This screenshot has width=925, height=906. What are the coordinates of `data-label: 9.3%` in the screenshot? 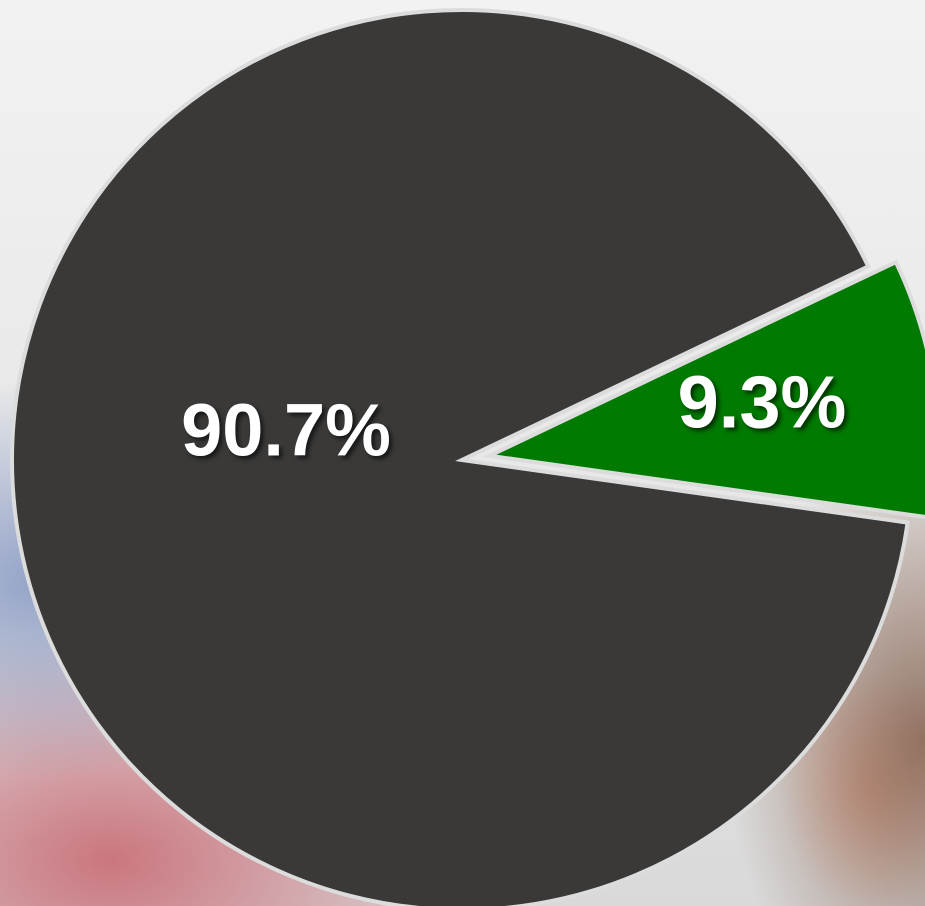 It's located at (762, 402).